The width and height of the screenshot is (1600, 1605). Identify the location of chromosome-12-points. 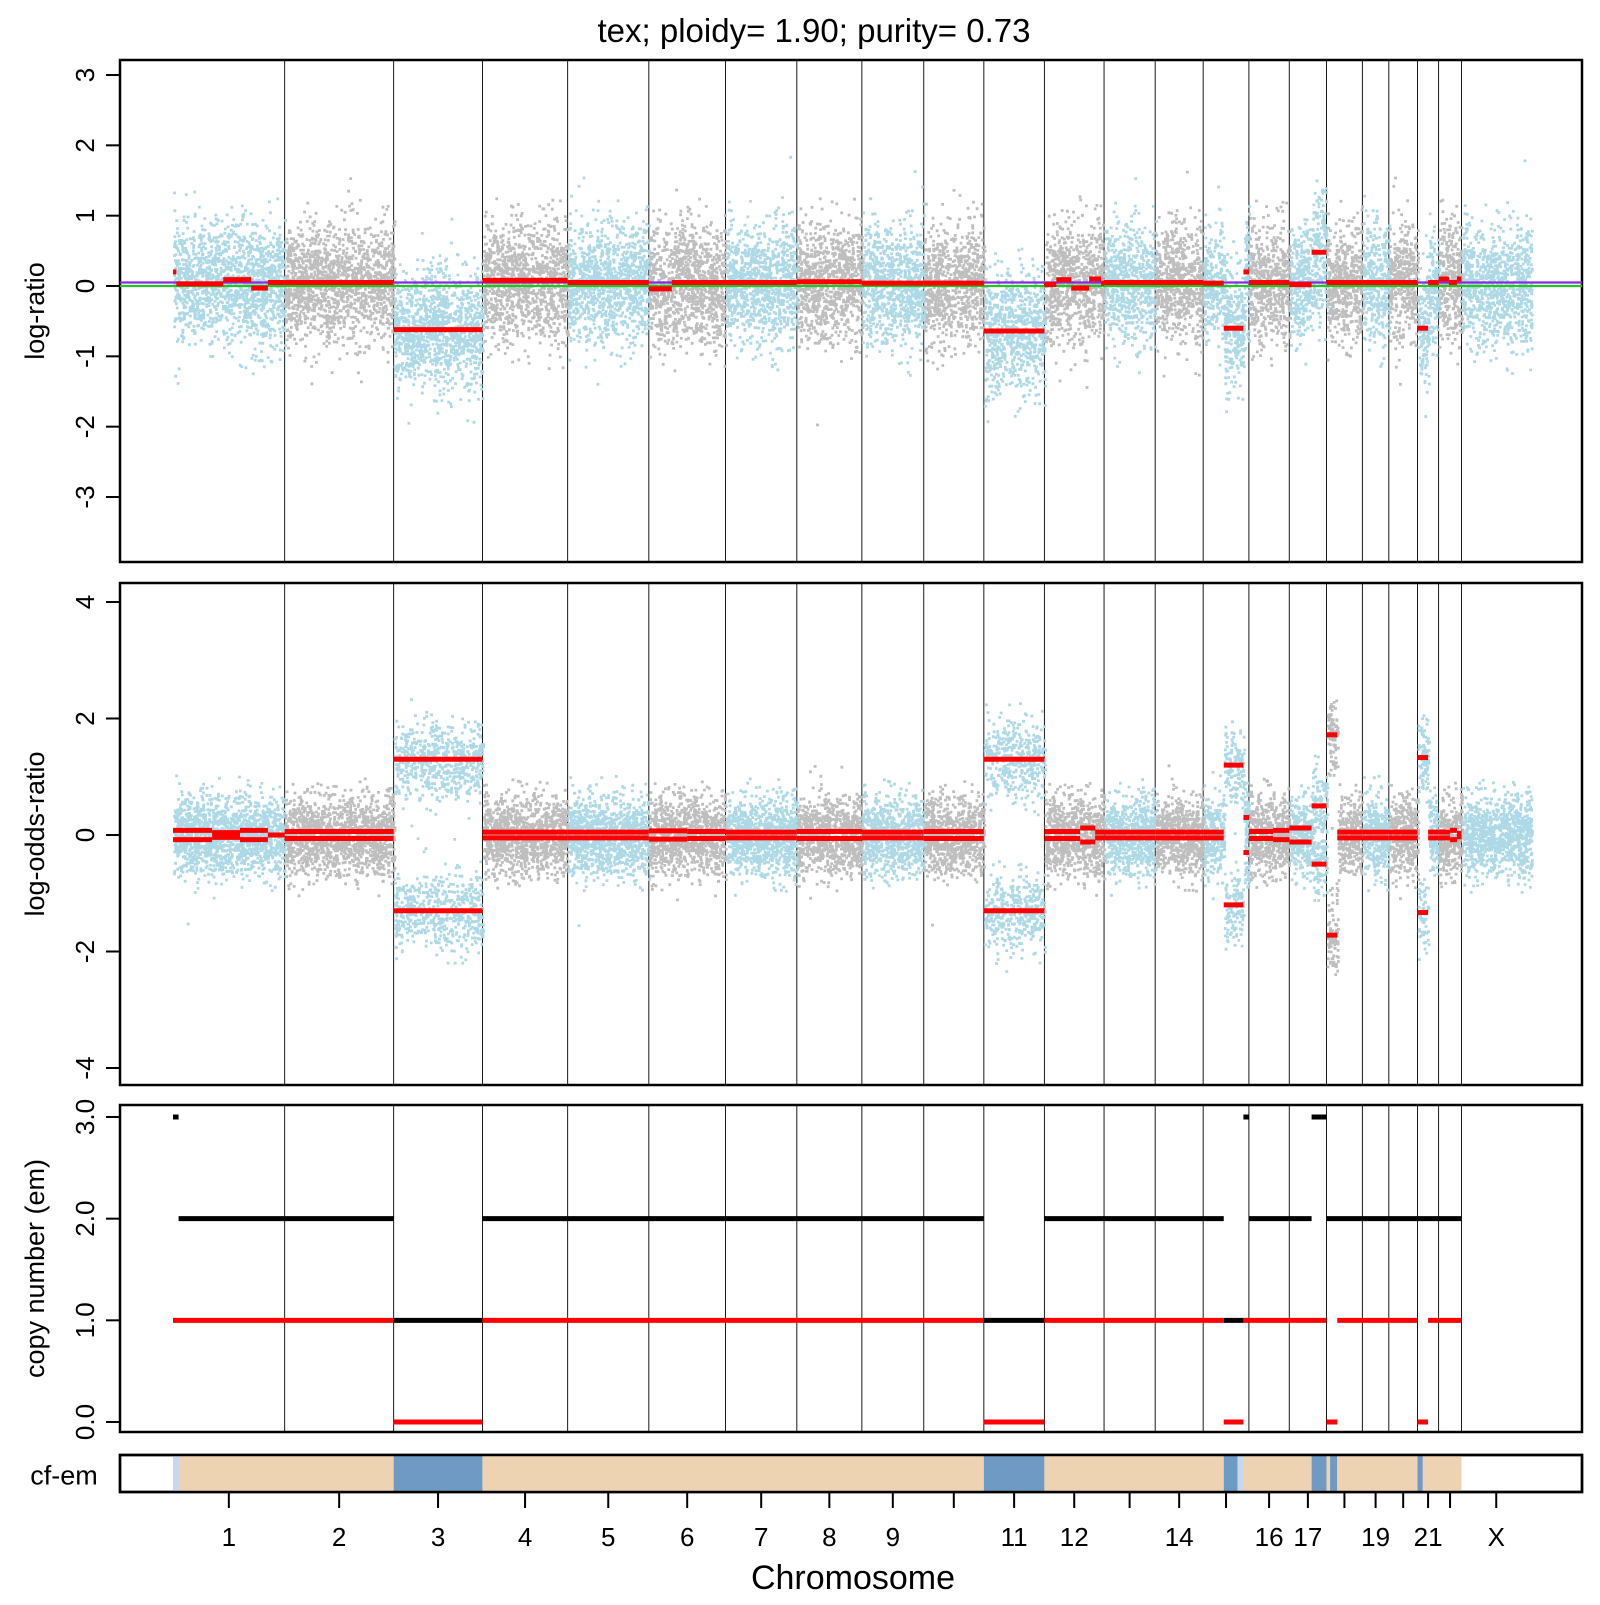
(1075, 292).